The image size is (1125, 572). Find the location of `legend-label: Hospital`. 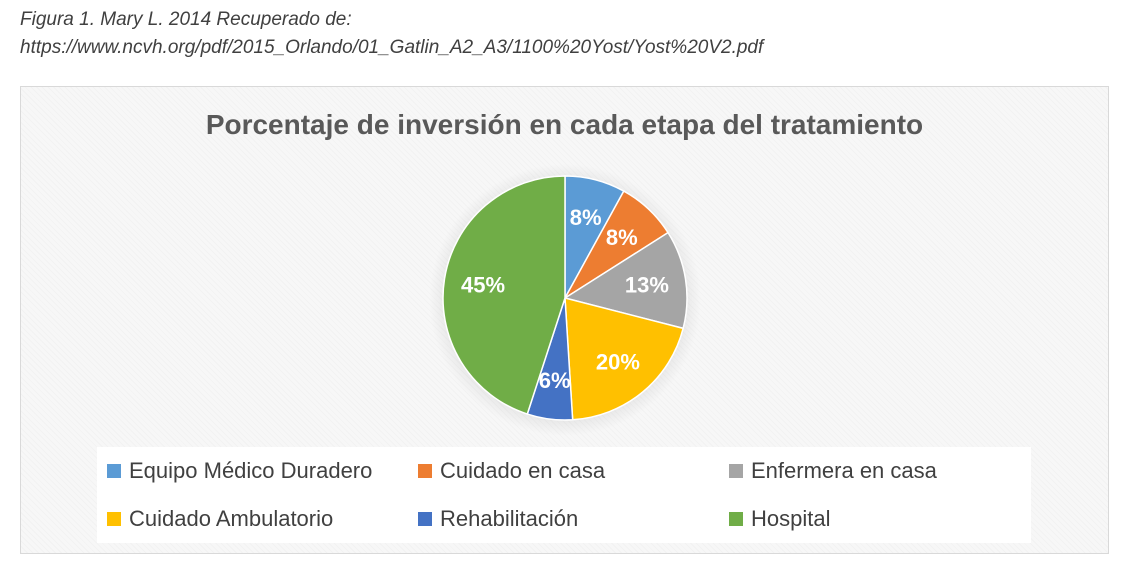

legend-label: Hospital is located at coordinates (791, 518).